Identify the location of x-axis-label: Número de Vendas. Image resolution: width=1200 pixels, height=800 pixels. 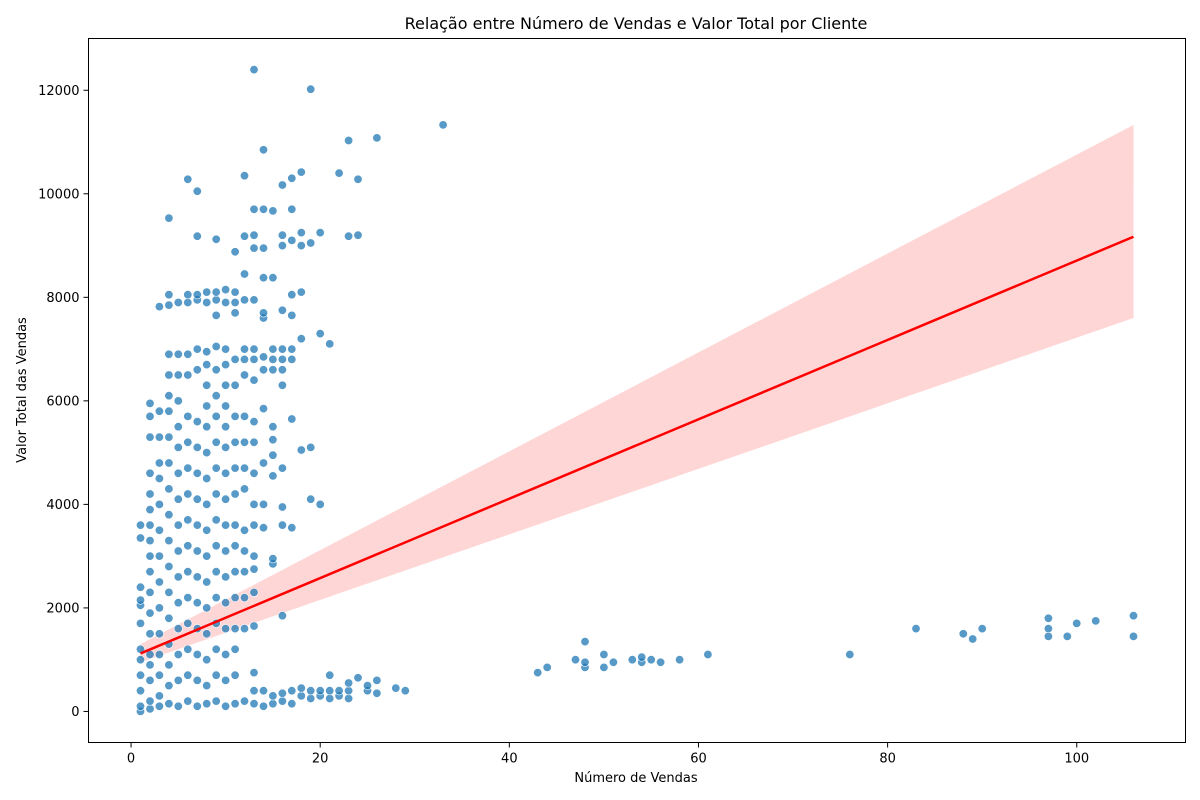
(635, 778).